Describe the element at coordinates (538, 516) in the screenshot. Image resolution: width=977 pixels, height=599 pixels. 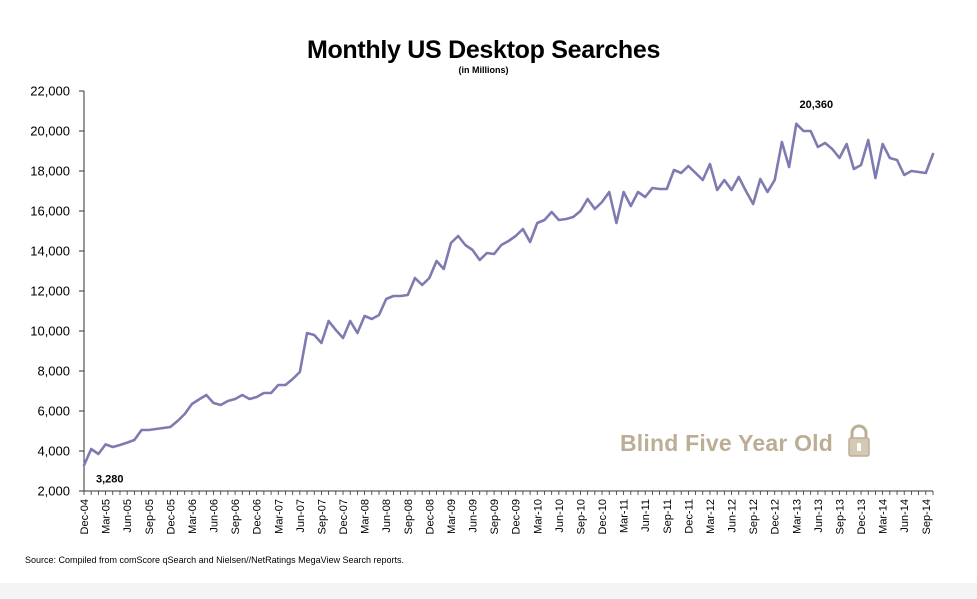
I see `x-tick-label: Mar-10` at that location.